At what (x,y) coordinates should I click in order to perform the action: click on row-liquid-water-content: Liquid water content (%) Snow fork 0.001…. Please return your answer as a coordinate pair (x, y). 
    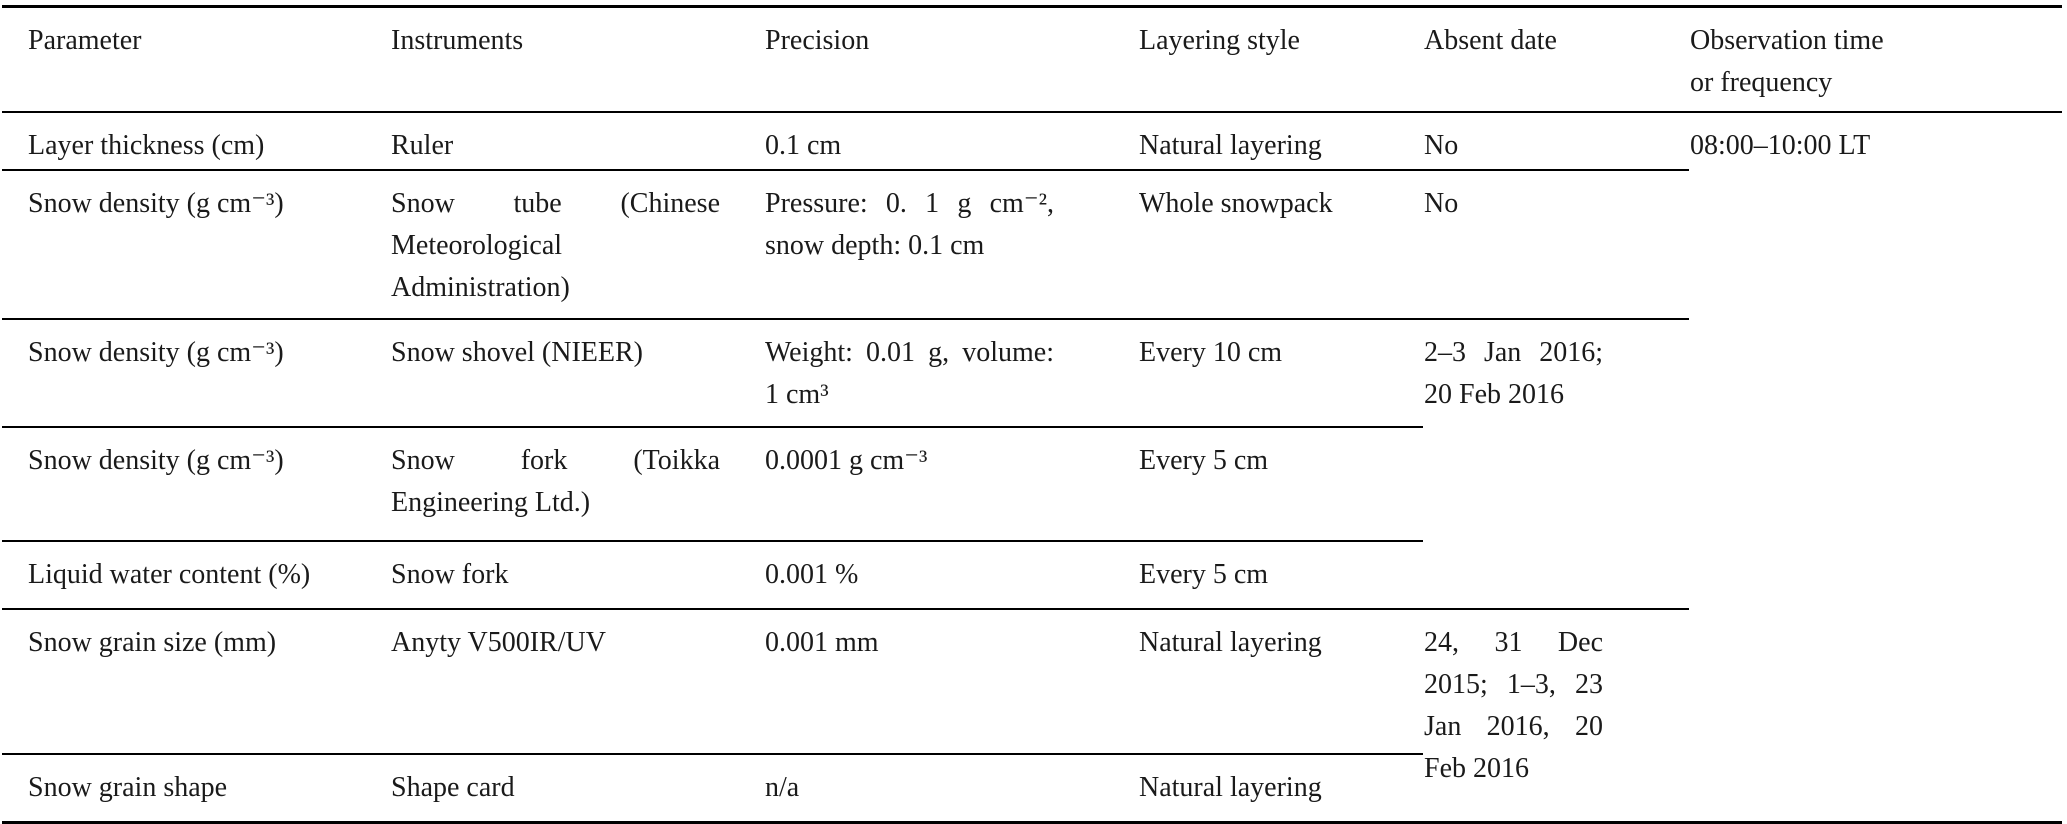
    Looking at the image, I should click on (1032, 575).